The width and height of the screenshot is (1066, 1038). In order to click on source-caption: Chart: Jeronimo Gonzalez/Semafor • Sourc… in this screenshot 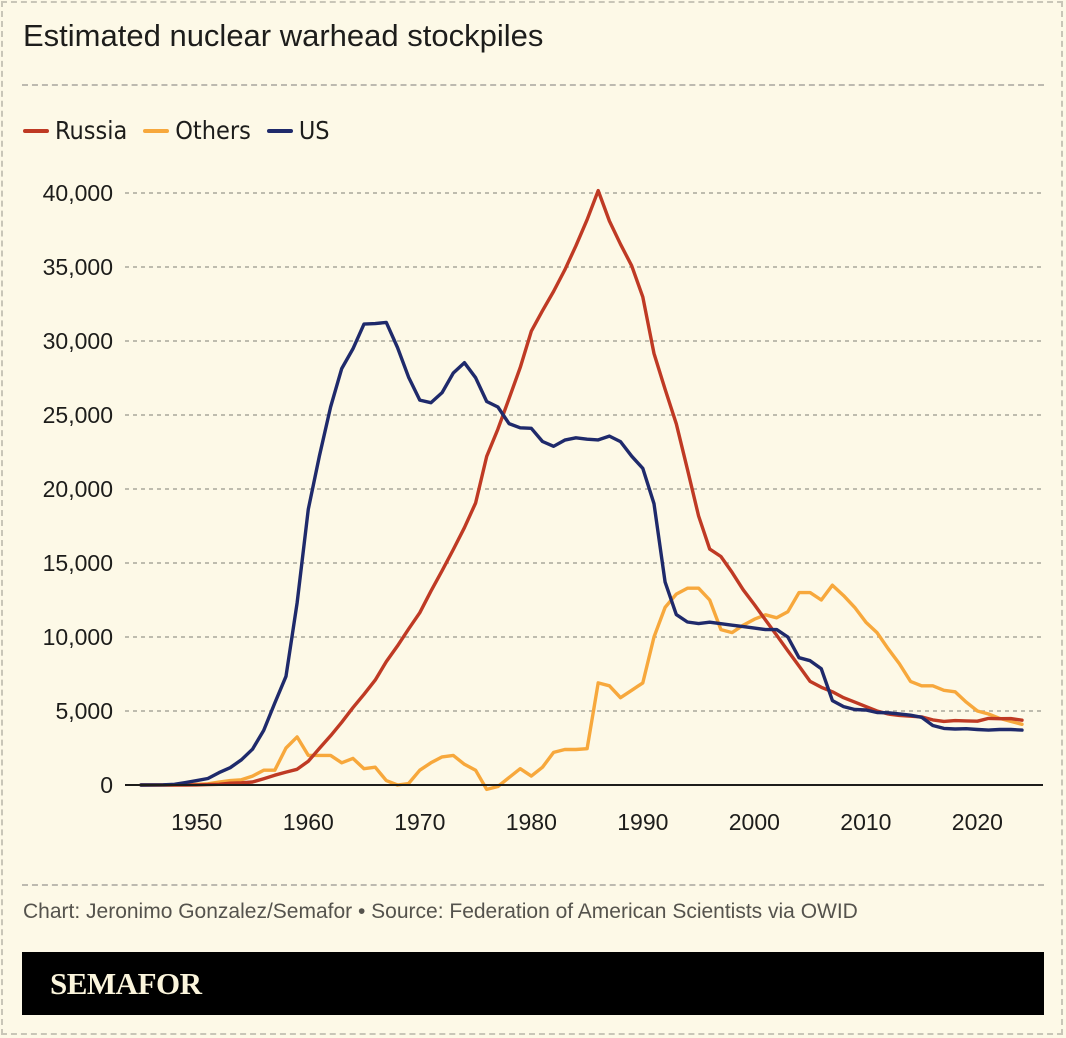, I will do `click(440, 911)`.